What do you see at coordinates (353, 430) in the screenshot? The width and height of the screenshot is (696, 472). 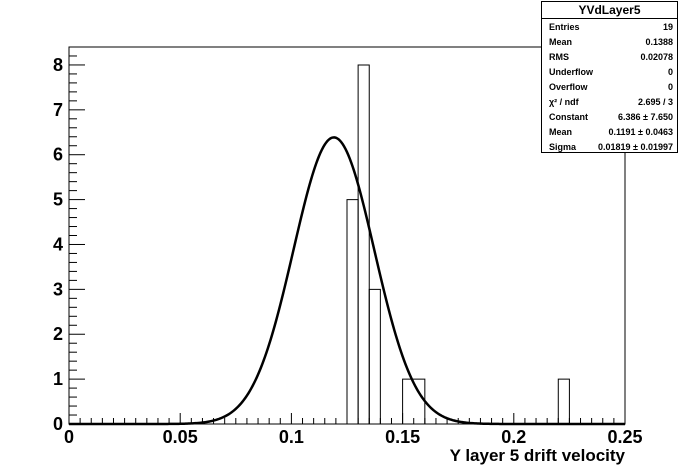 I see `x-axis: 0 0.05 0.1 0.15 0.2 0.25` at bounding box center [353, 430].